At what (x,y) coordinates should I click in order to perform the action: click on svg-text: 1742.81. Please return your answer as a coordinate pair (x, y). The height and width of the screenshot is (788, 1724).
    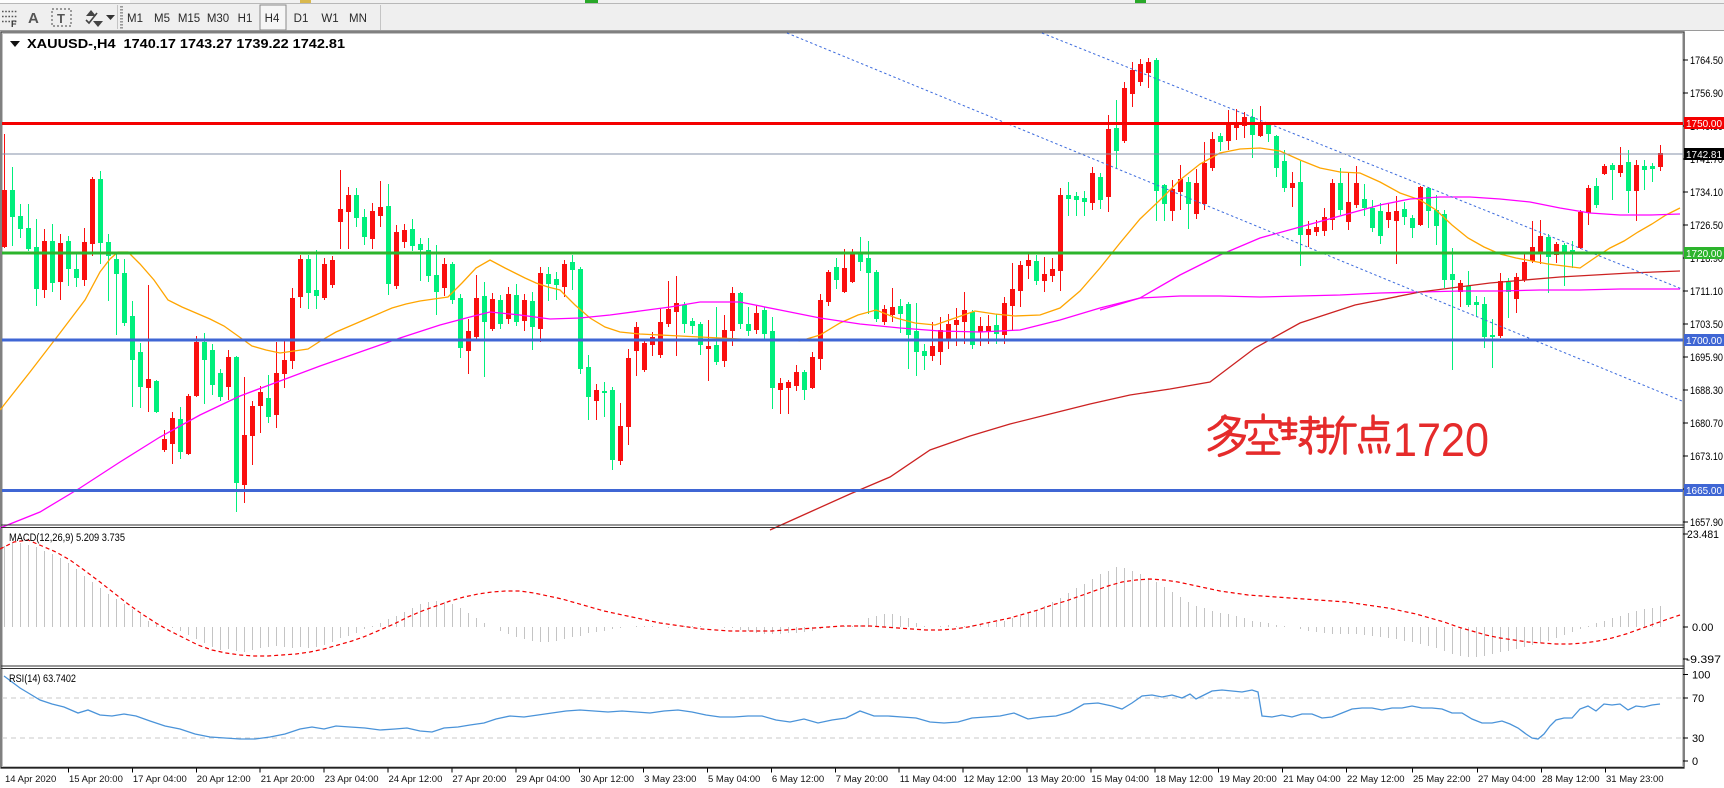
    Looking at the image, I should click on (1704, 155).